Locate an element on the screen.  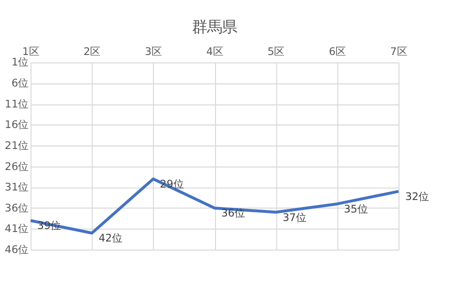
data-label: 36位 is located at coordinates (233, 214).